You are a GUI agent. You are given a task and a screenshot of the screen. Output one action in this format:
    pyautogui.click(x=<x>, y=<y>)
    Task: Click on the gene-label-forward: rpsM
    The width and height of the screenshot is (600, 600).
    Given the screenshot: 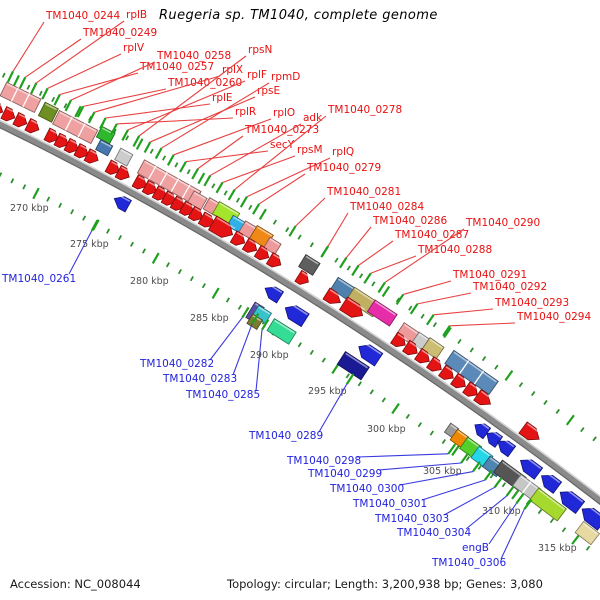 What is the action you would take?
    pyautogui.click(x=310, y=150)
    